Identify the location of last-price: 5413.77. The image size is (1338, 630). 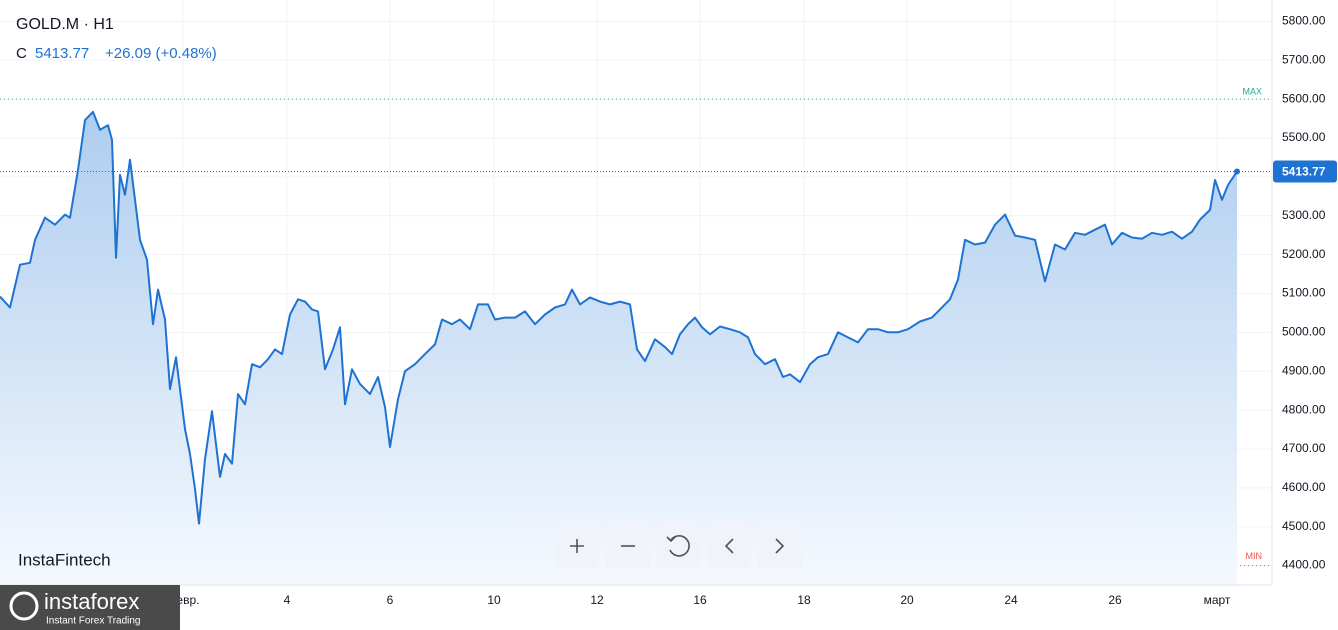
(62, 53).